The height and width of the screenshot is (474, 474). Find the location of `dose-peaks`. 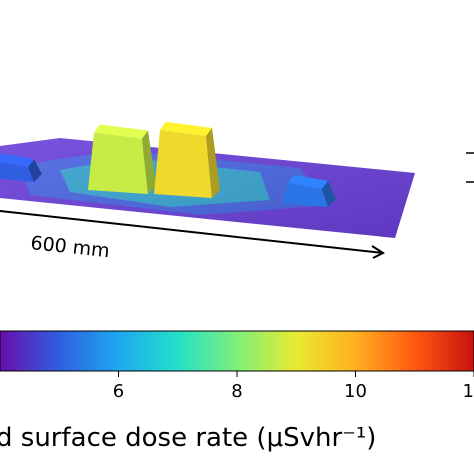

dose-peaks is located at coordinates (168, 164).